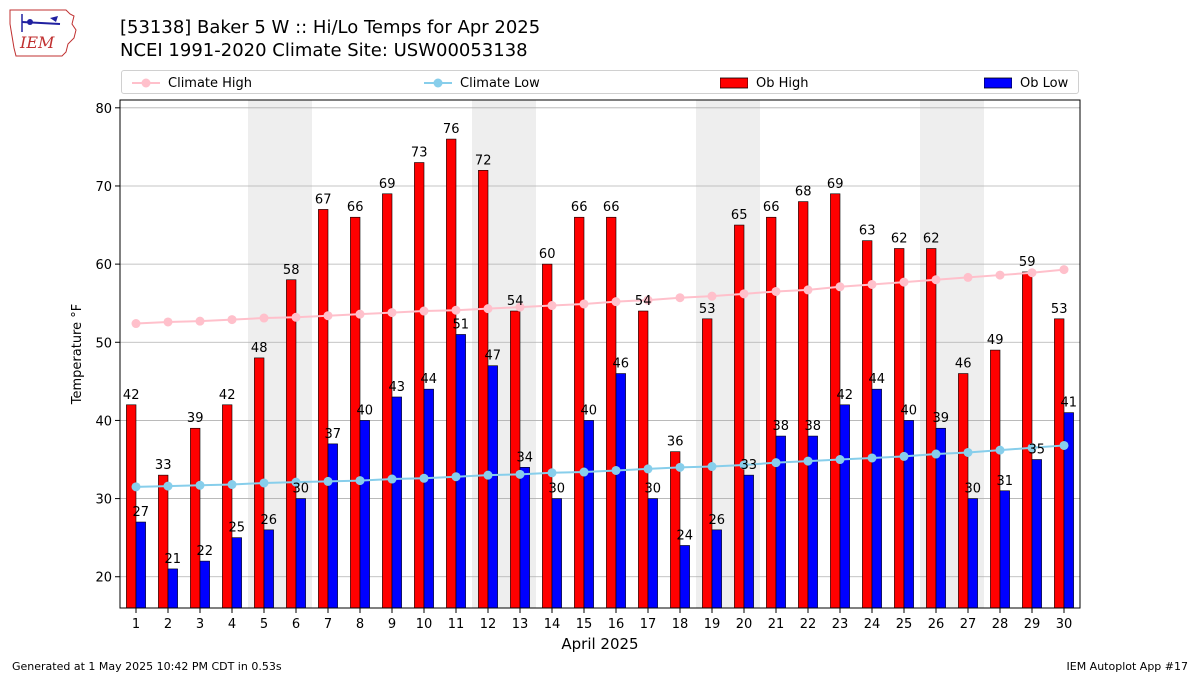 Image resolution: width=1200 pixels, height=675 pixels. I want to click on y-tick-label-30: 30, so click(103, 500).